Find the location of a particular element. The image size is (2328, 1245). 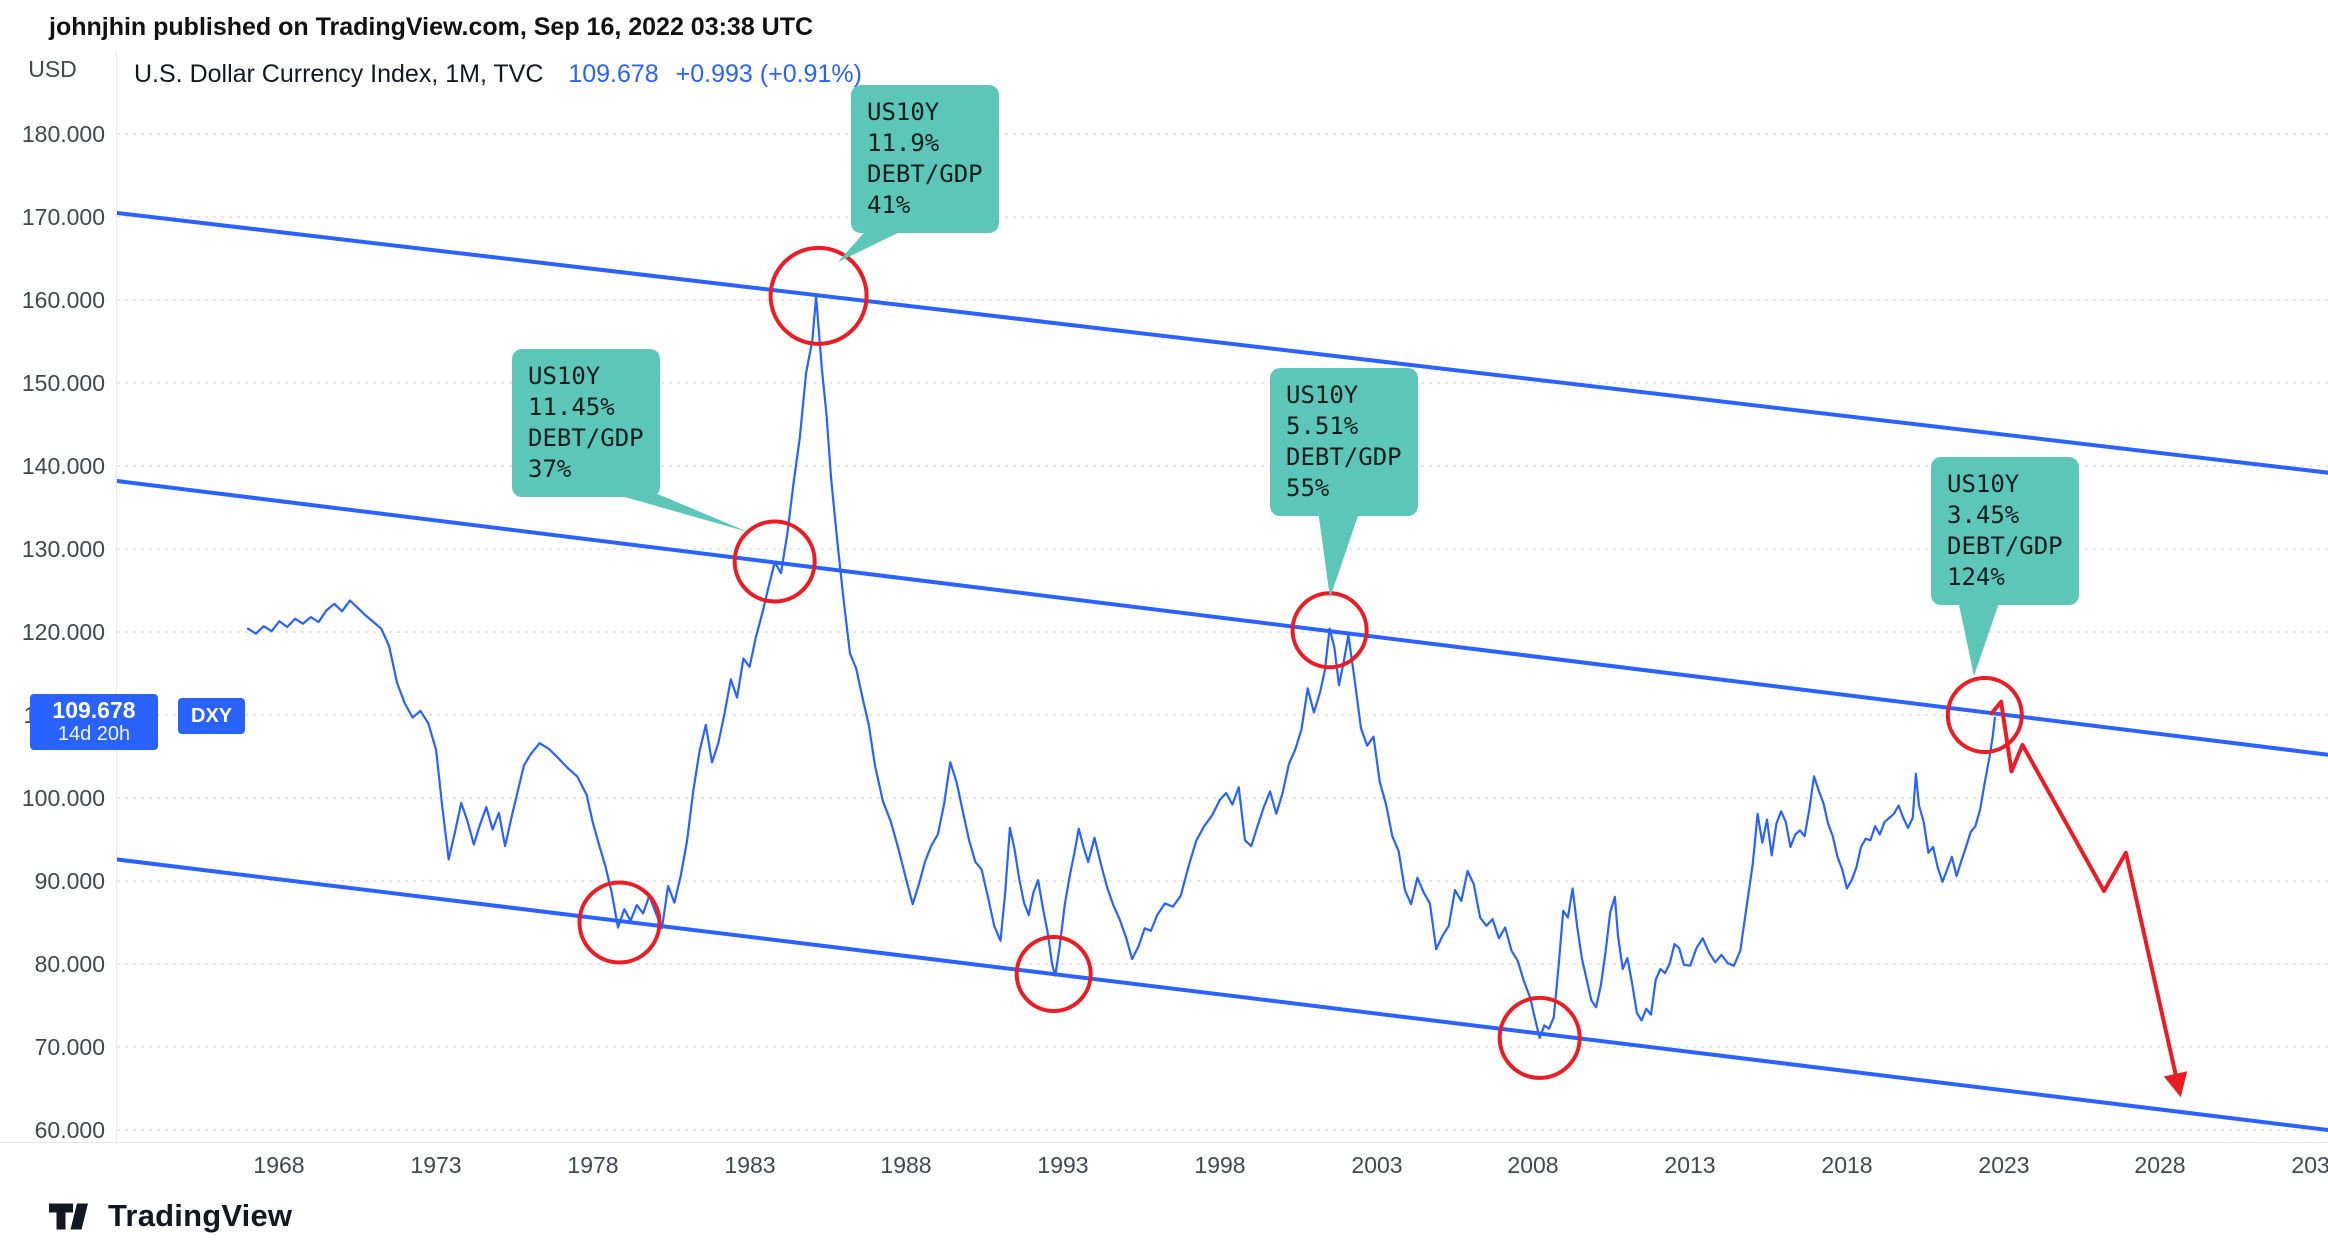

x-axis-label: 1983 is located at coordinates (750, 1165).